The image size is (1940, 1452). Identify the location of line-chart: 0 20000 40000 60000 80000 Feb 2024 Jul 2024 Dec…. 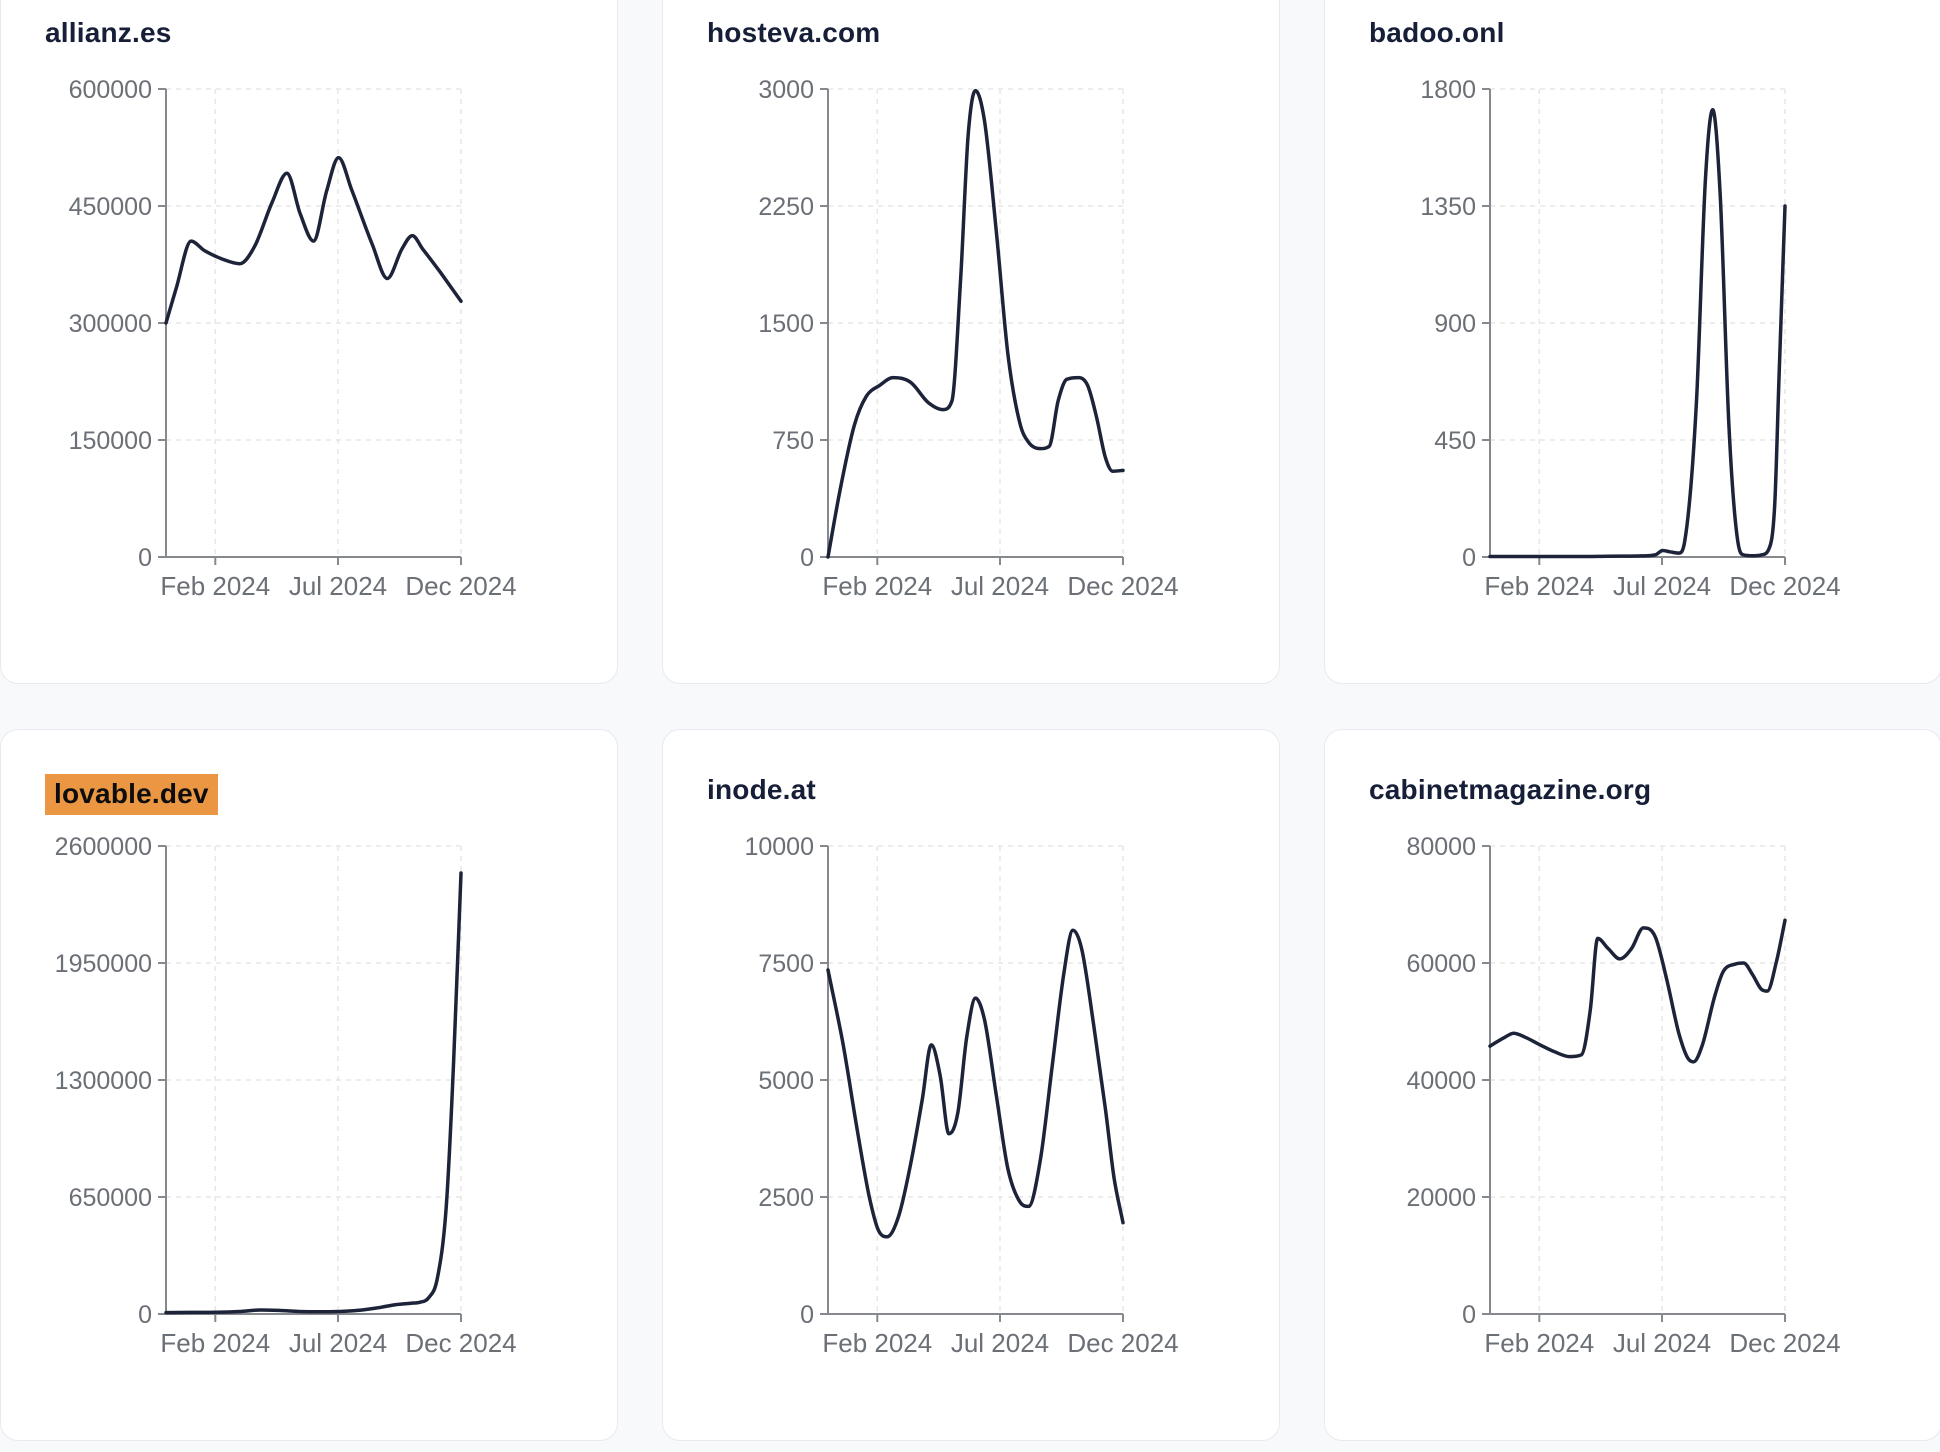
(1623, 1095).